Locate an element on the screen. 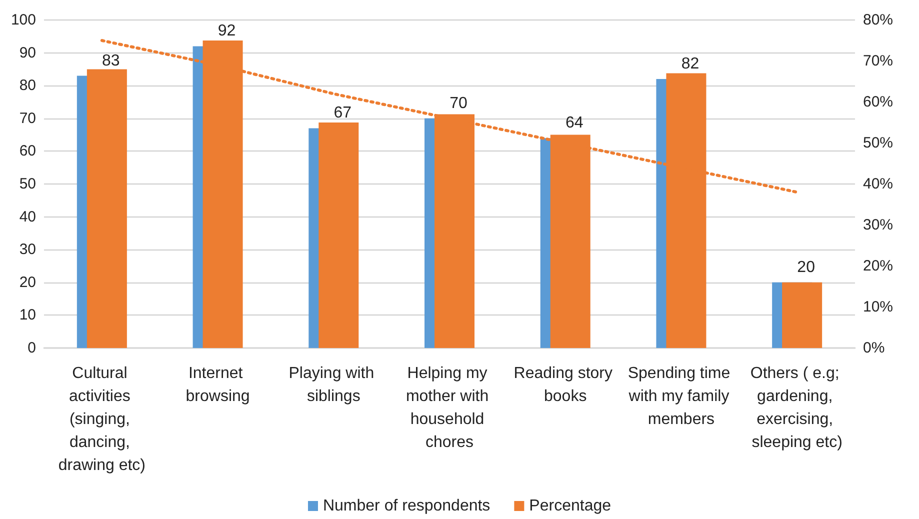 The width and height of the screenshot is (919, 519). y-tick-label: 50 is located at coordinates (27, 184).